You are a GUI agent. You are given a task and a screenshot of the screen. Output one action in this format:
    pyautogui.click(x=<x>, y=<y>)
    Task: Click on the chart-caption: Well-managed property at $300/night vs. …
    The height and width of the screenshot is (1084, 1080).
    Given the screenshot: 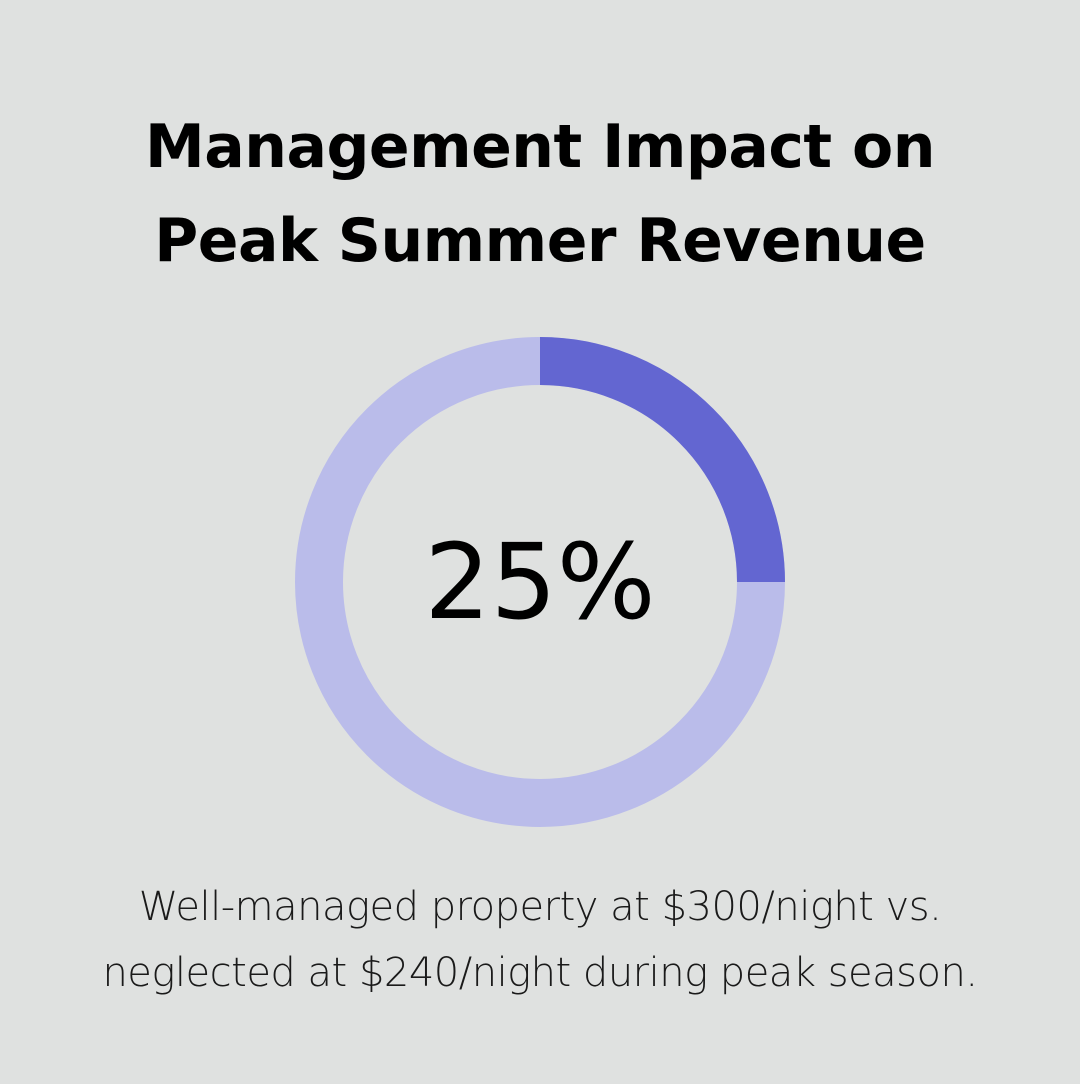 What is the action you would take?
    pyautogui.click(x=540, y=940)
    